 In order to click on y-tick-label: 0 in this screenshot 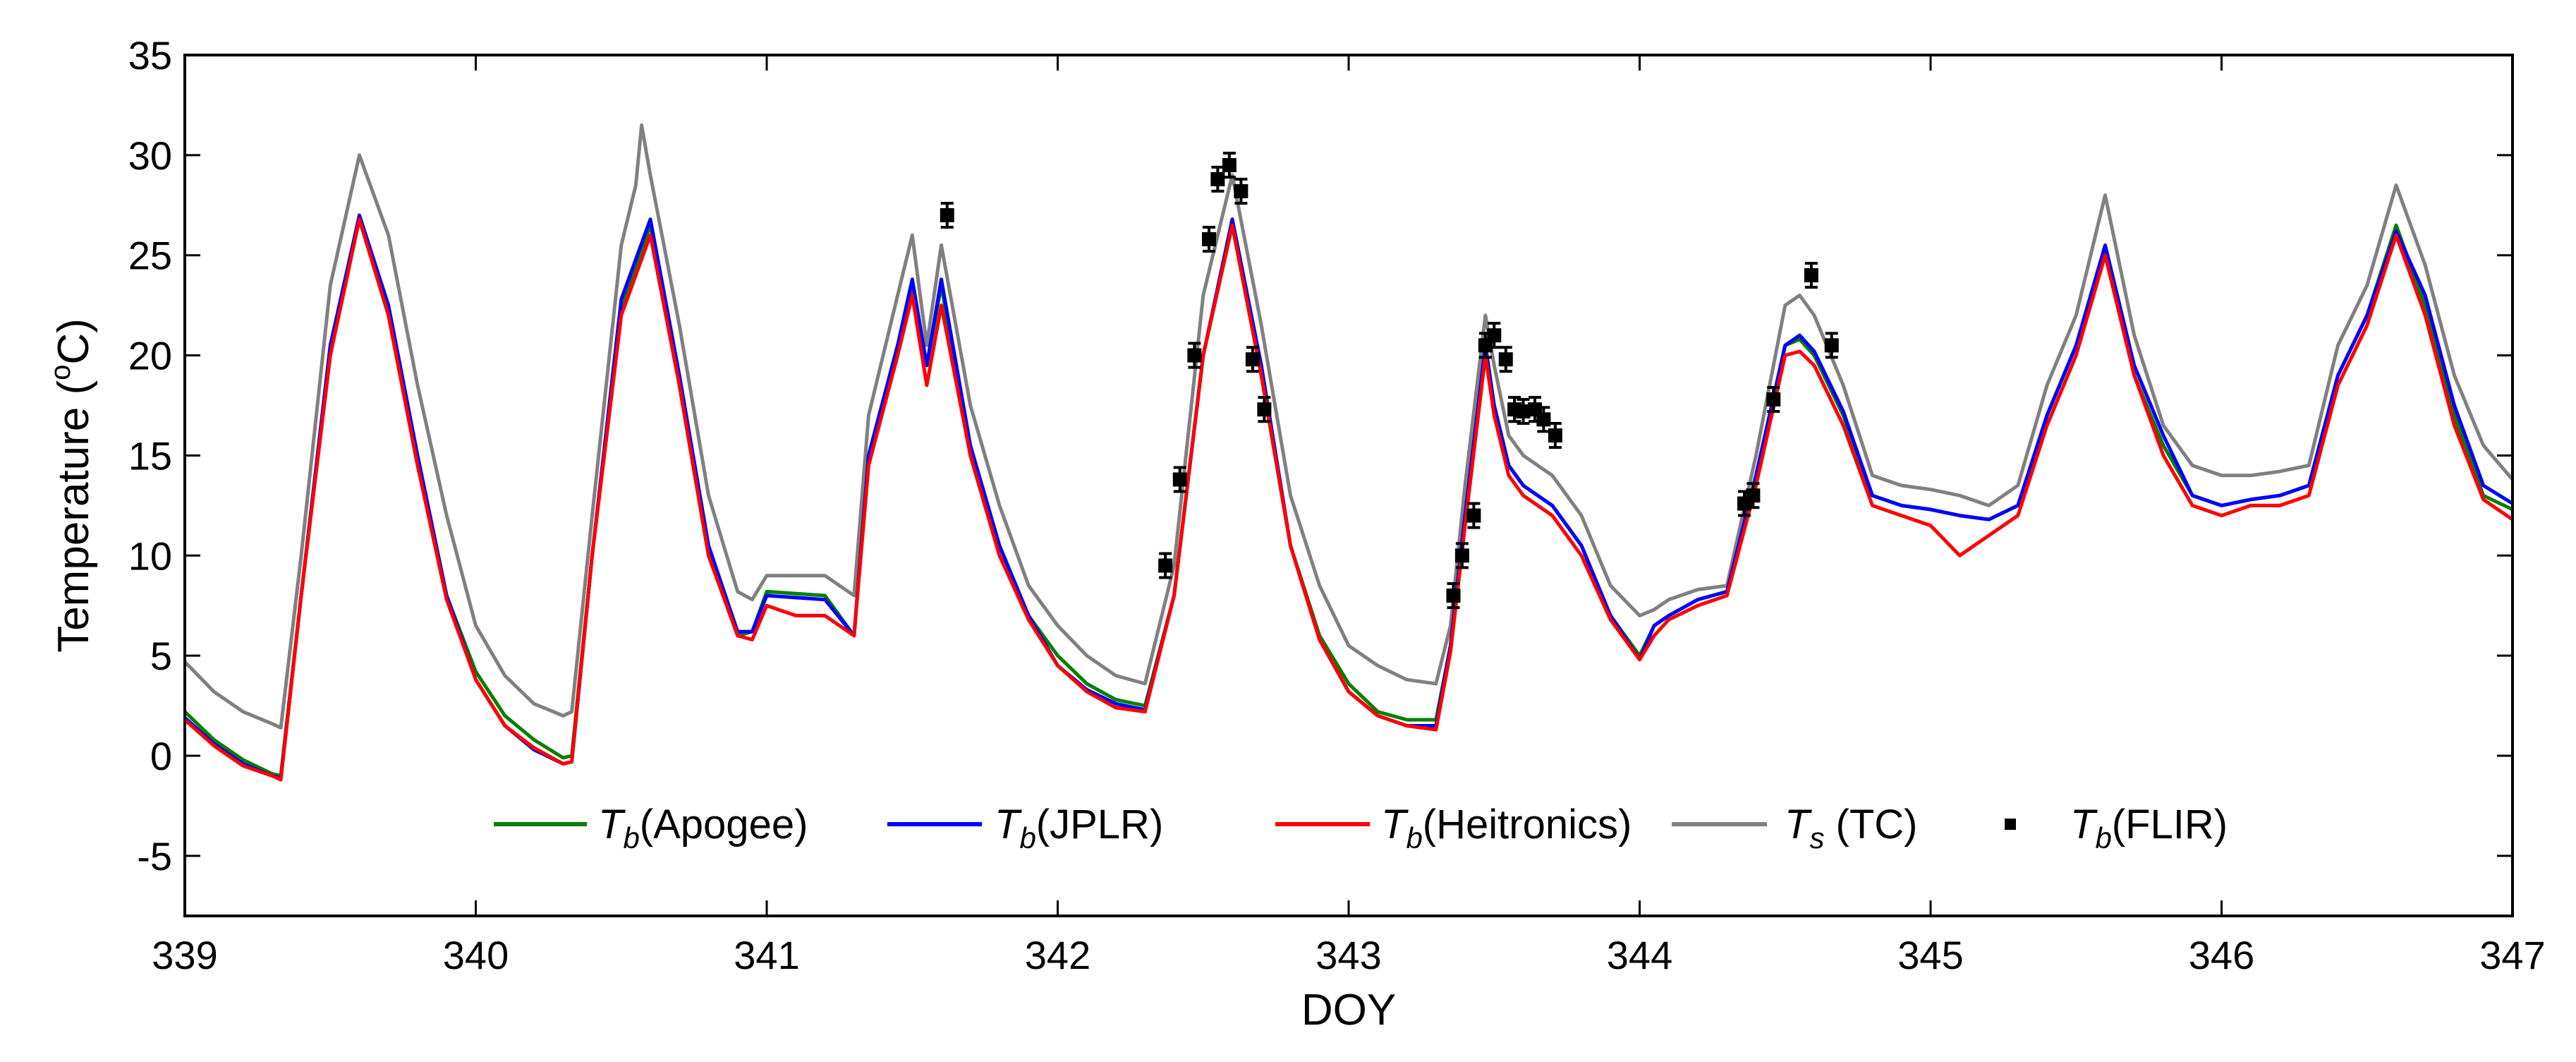, I will do `click(161, 756)`.